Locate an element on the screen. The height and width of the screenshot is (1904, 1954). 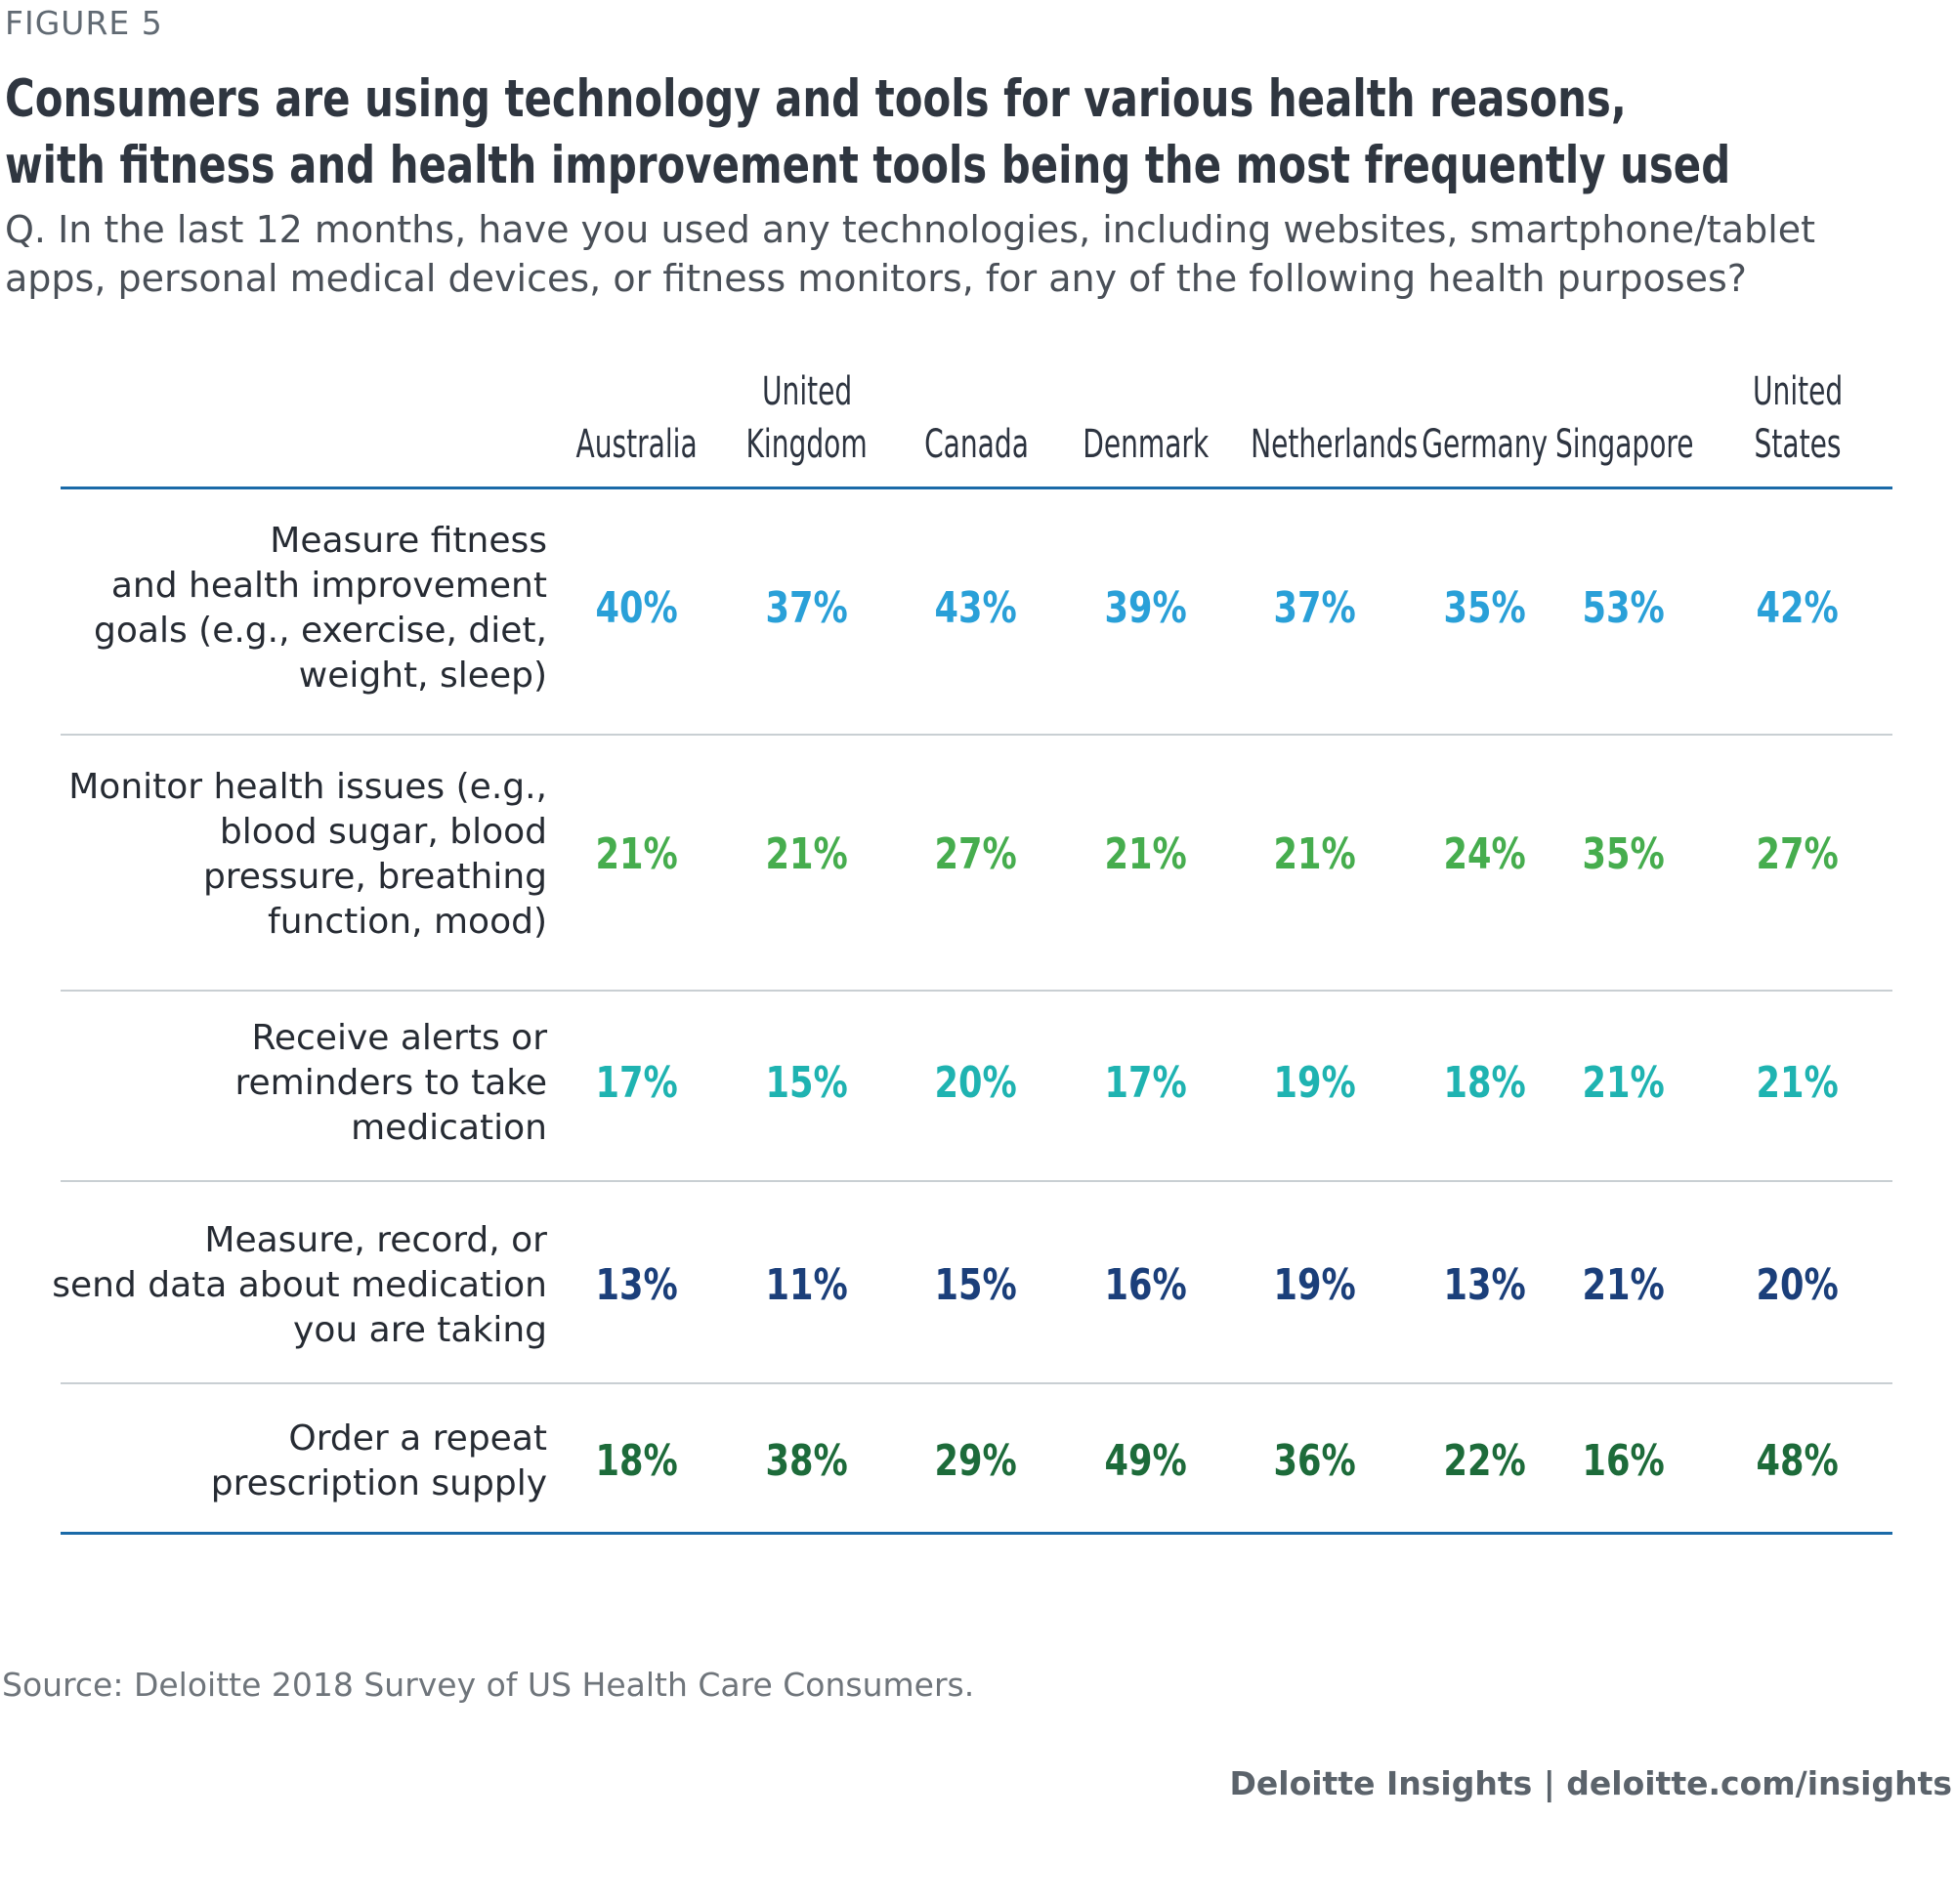
row-label-line: prescription supply is located at coordinates (378, 1483).